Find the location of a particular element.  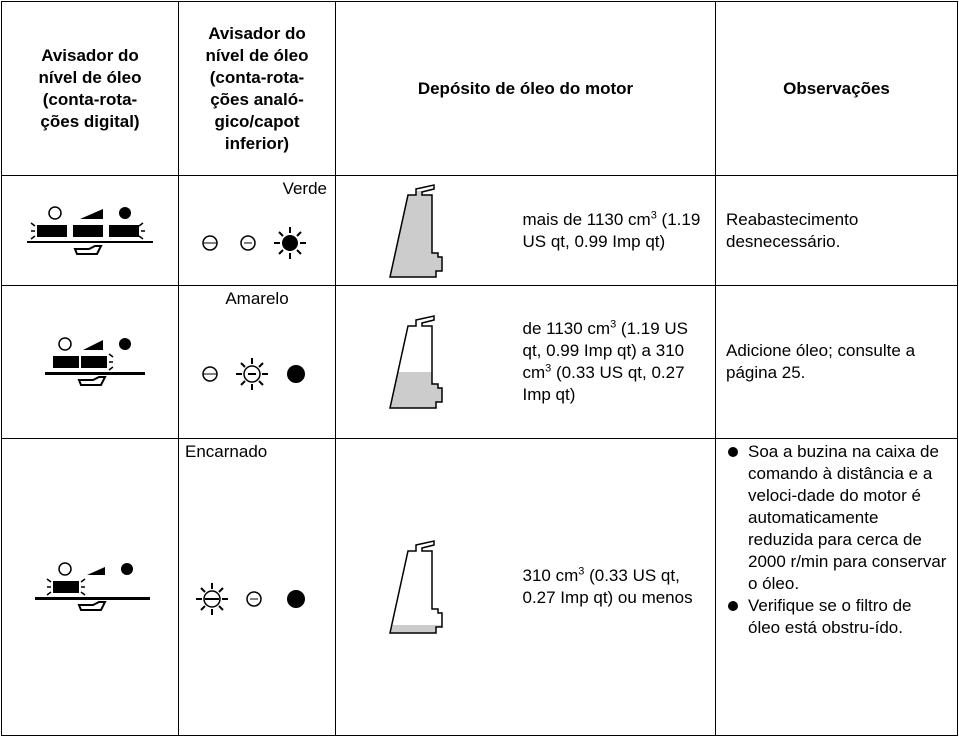

header-line: Depósito de óleo do motor is located at coordinates (525, 88).